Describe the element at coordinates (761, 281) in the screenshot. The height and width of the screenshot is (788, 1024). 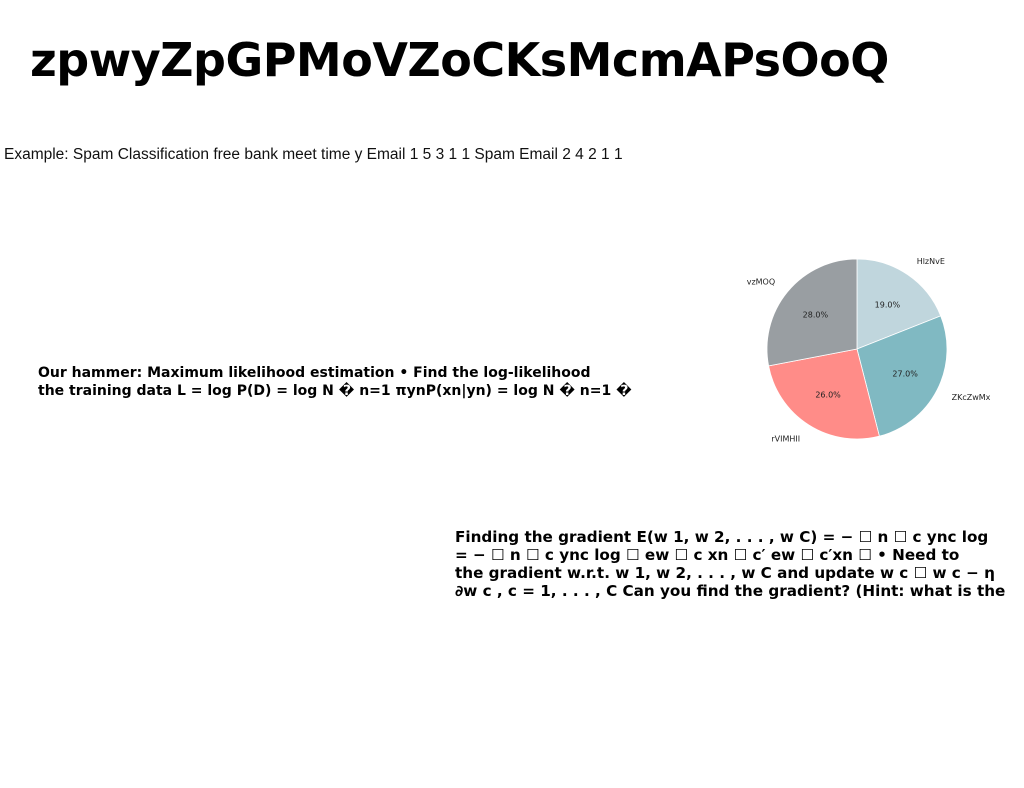
I see `pie-category-label: vzMOQ` at that location.